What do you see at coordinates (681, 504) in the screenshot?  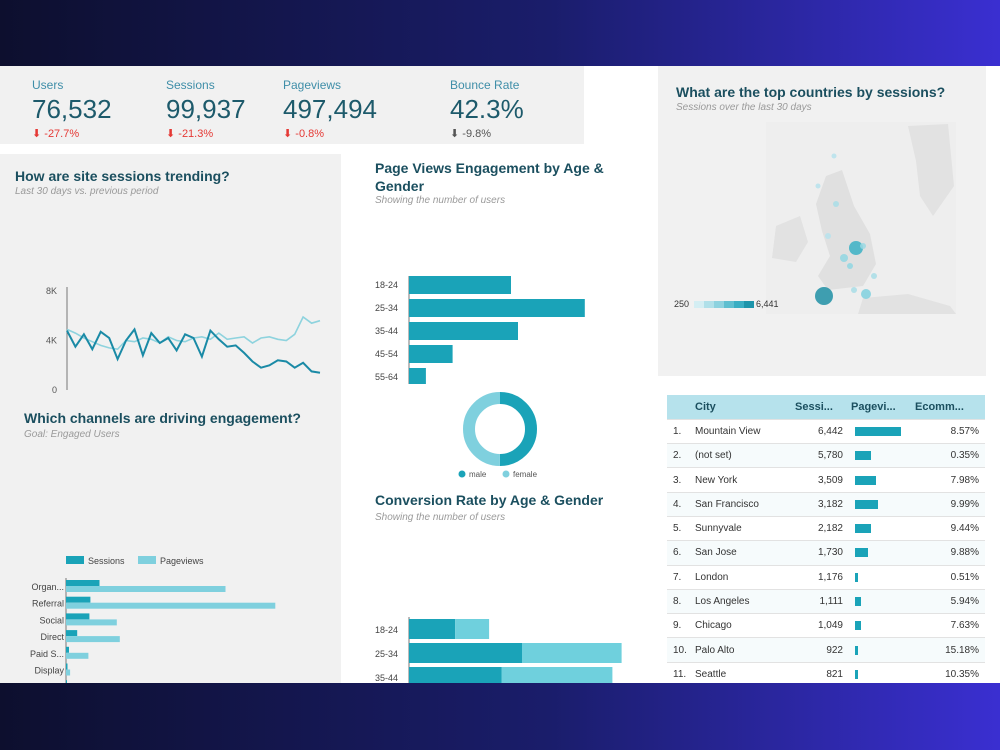 I see `row-index: 4.` at bounding box center [681, 504].